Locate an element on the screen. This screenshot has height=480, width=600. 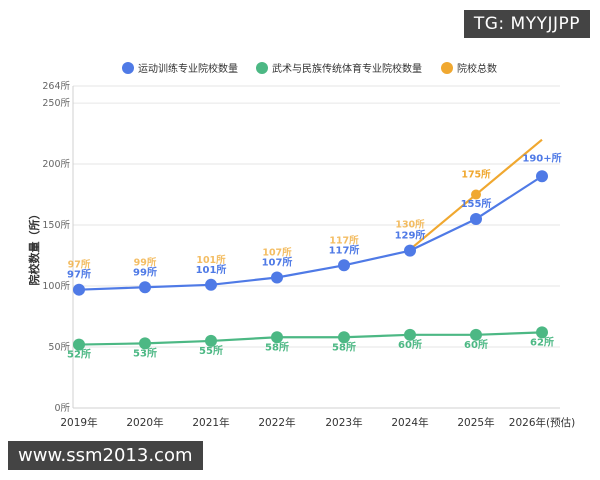
data-label-wushu: 55所 is located at coordinates (211, 350).